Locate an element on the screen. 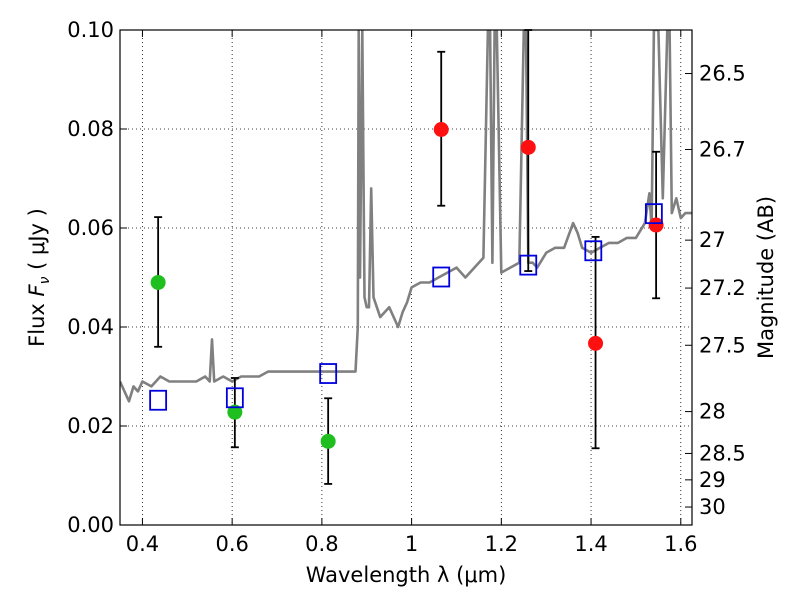  y-tick-label-4: 0.08 is located at coordinates (90, 129).